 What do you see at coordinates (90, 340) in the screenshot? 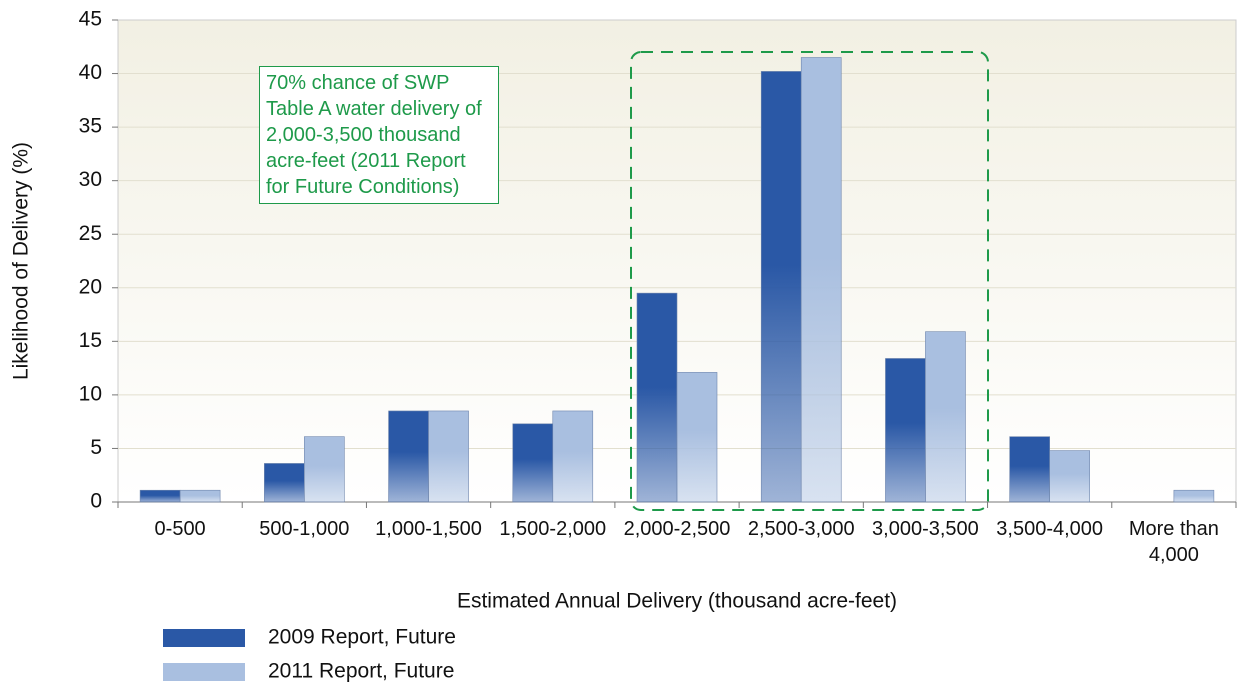
I see `y-tick-label: 15` at bounding box center [90, 340].